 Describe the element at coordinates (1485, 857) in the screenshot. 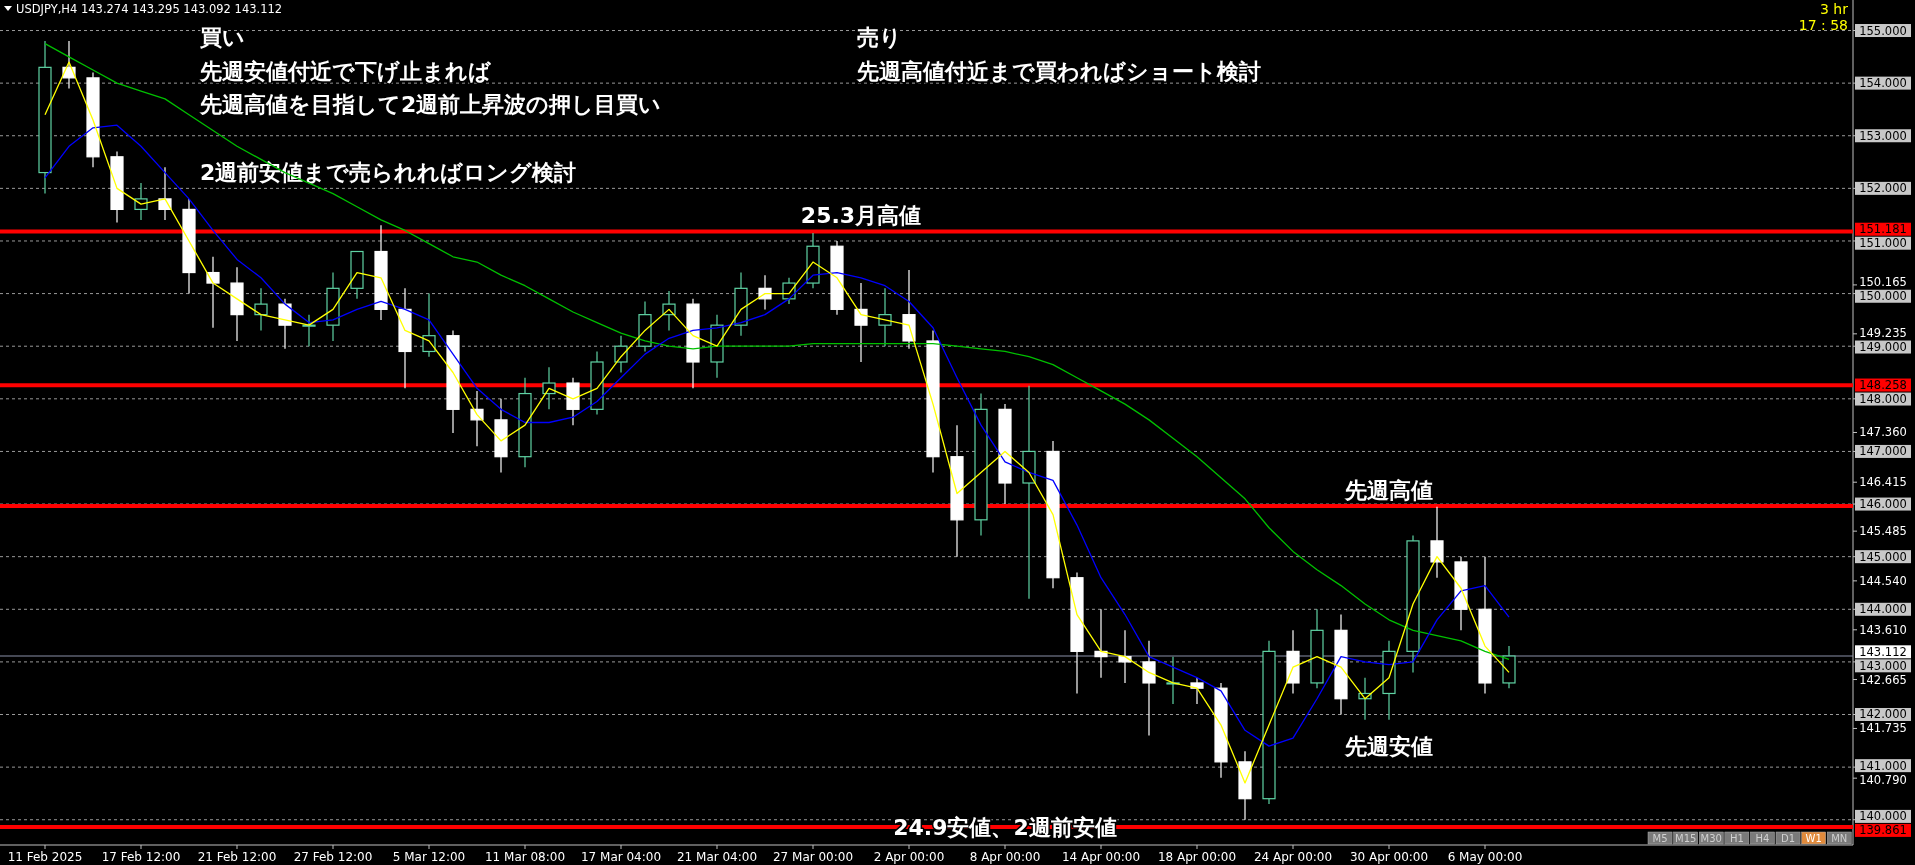

I see `x-tick-label: 6 May 00:00` at that location.